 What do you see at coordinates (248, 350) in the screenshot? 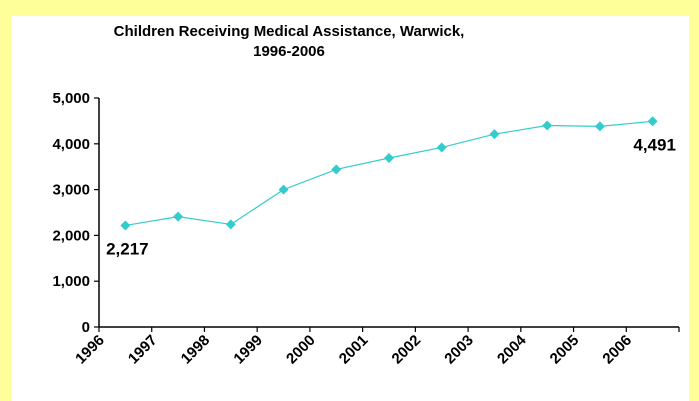
I see `x-tick-label: 1999` at bounding box center [248, 350].